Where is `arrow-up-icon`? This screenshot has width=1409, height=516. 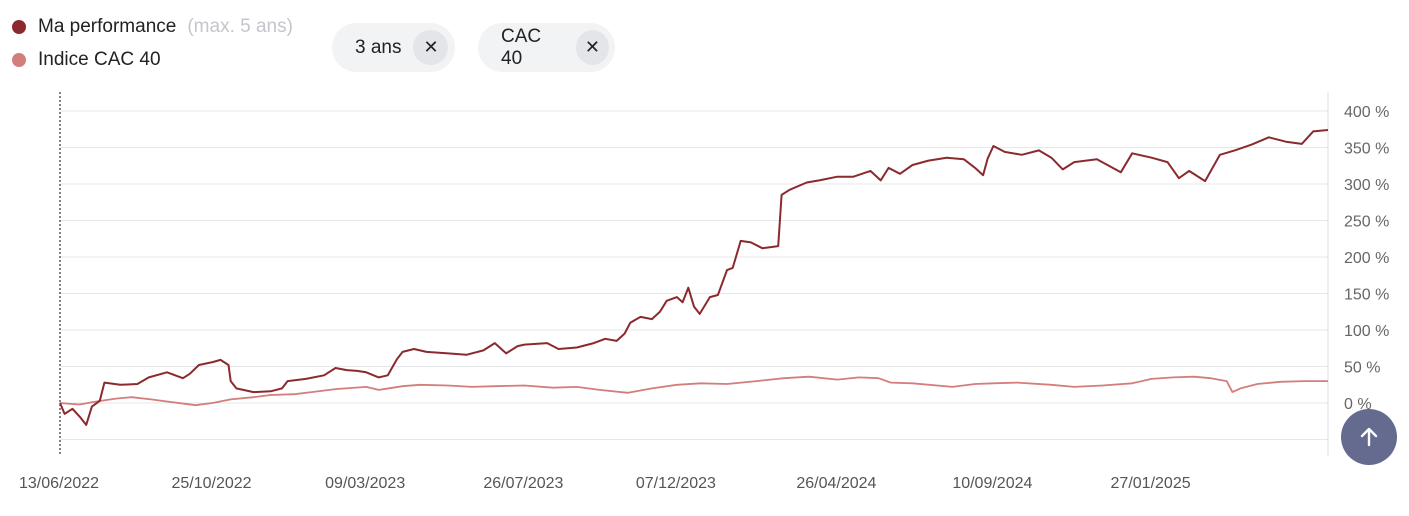 arrow-up-icon is located at coordinates (1369, 437).